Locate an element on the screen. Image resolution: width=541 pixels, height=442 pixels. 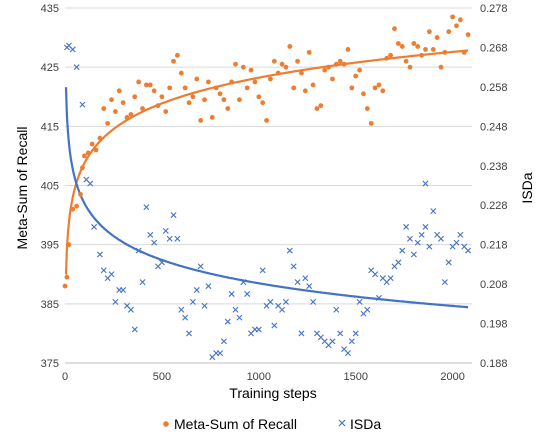
y-left-tick-label: 385 is located at coordinates (50, 305).